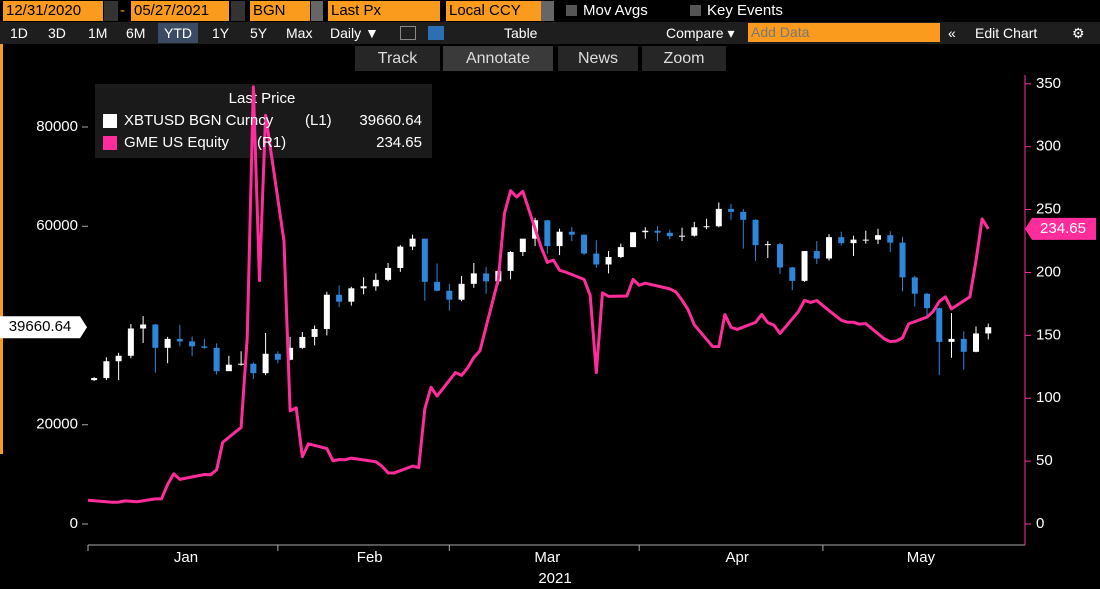 This screenshot has width=1100, height=589. Describe the element at coordinates (136, 33) in the screenshot. I see `period-button: 6M` at that location.